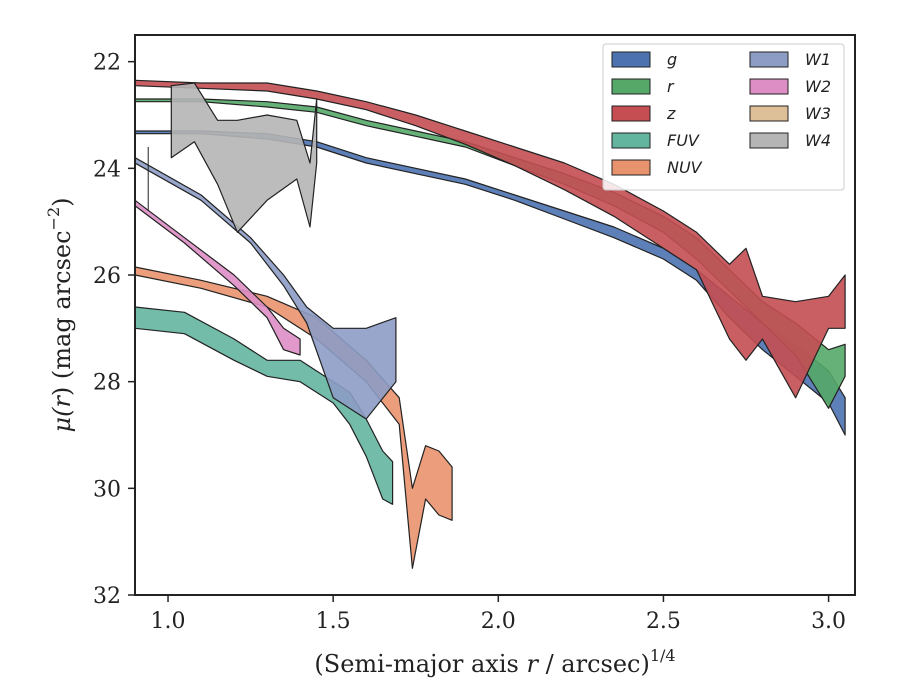  Describe the element at coordinates (168, 621) in the screenshot. I see `x-tick-label: 1.0` at that location.